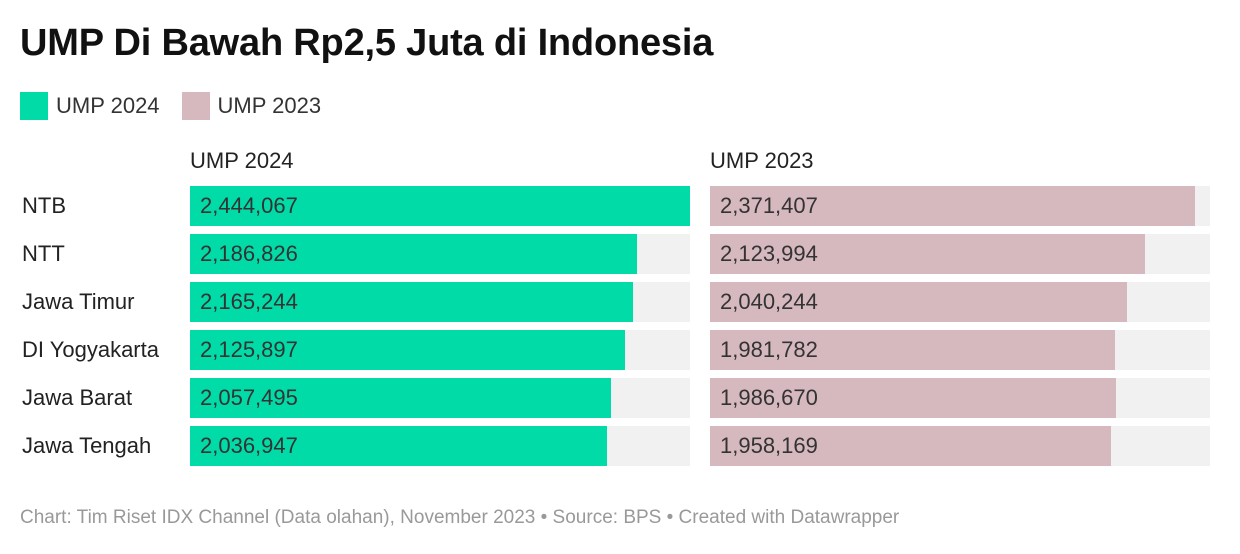 This screenshot has height=554, width=1240. I want to click on panel-title-1: UMP 2023, so click(762, 160).